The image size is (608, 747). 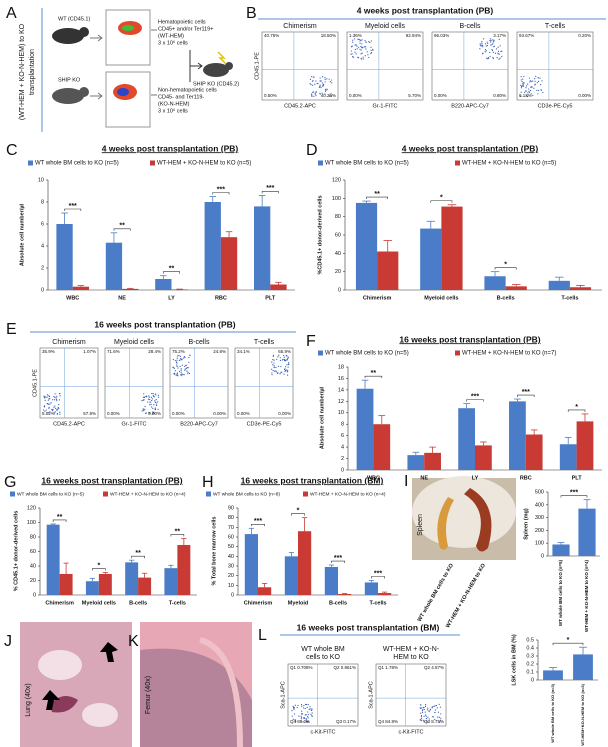 I want to click on nonhem-text: 3 x 10⁶ cells, so click(x=173, y=110).